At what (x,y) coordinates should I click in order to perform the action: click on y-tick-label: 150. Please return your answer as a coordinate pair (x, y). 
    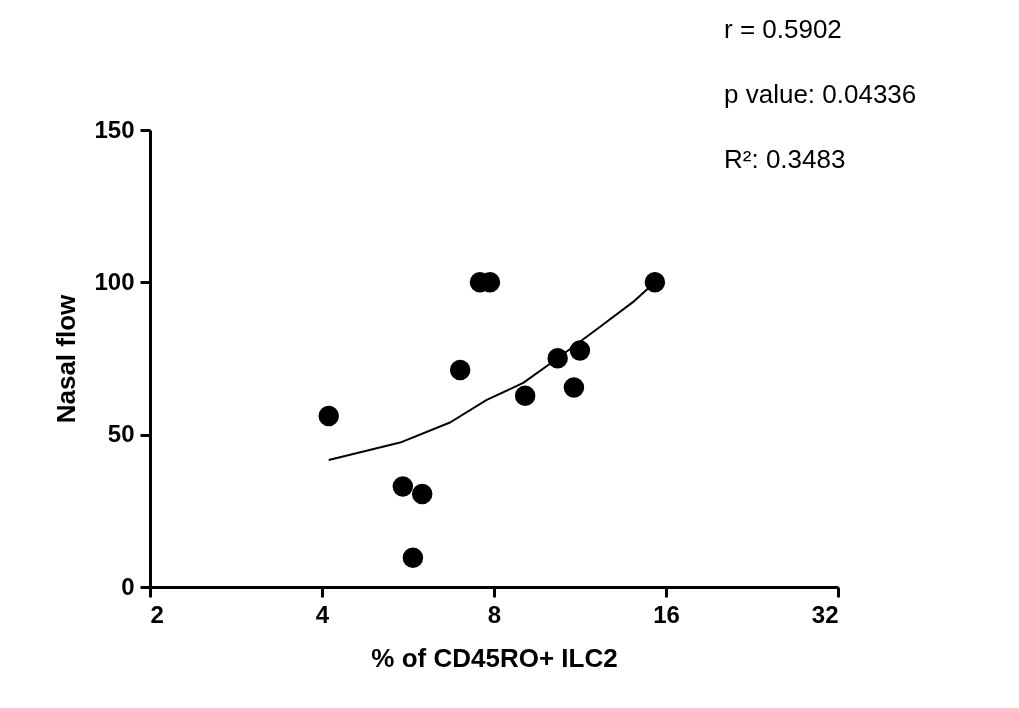
    Looking at the image, I should click on (114, 129).